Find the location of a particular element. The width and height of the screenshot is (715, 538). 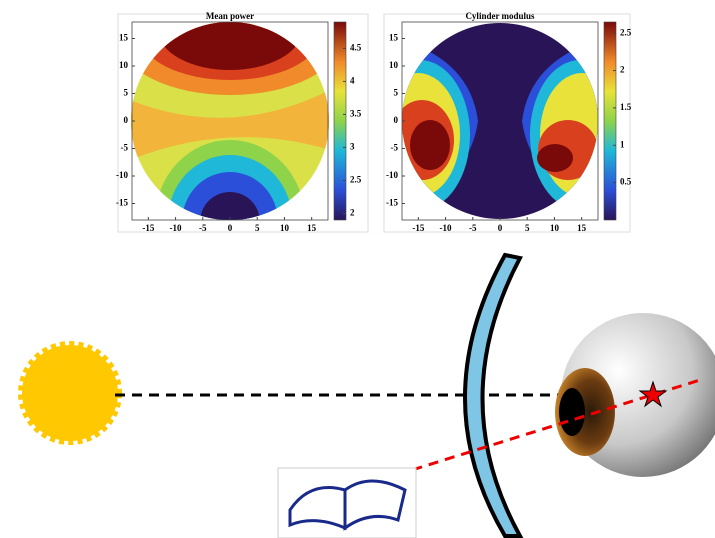

colorbar-tick-label: 4 is located at coordinates (352, 80).